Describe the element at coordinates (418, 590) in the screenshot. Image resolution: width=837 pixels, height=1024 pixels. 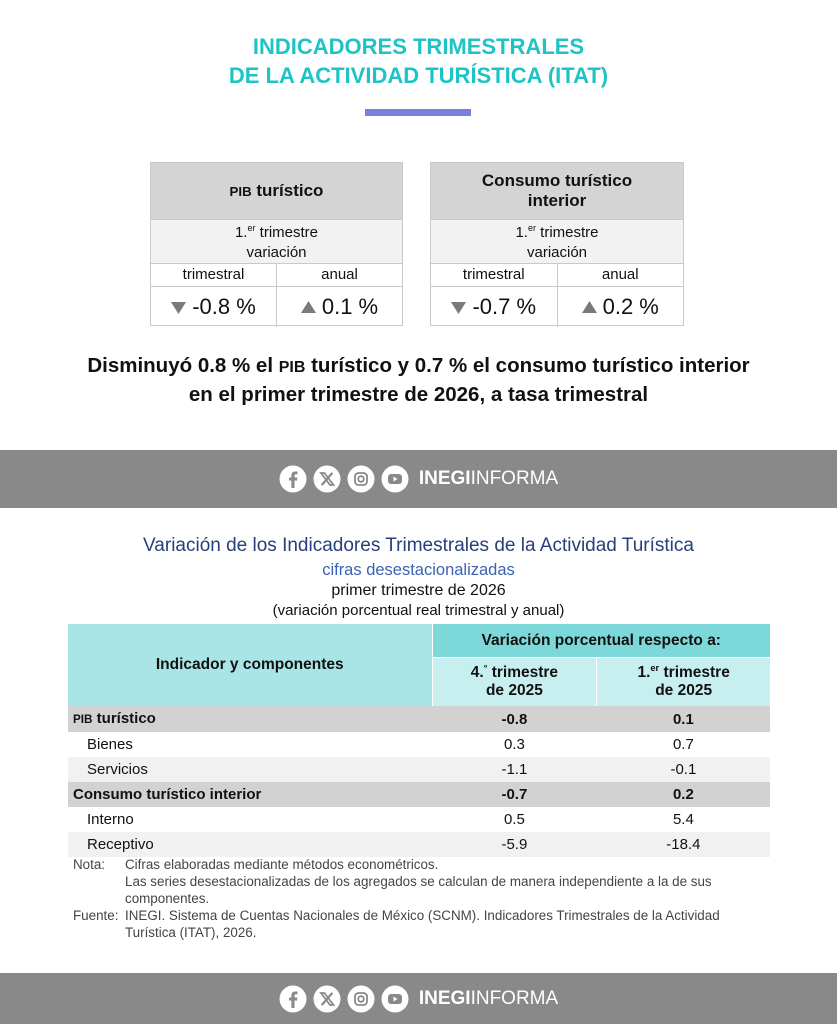
I see `table-period: primer trimestre de 2026` at that location.